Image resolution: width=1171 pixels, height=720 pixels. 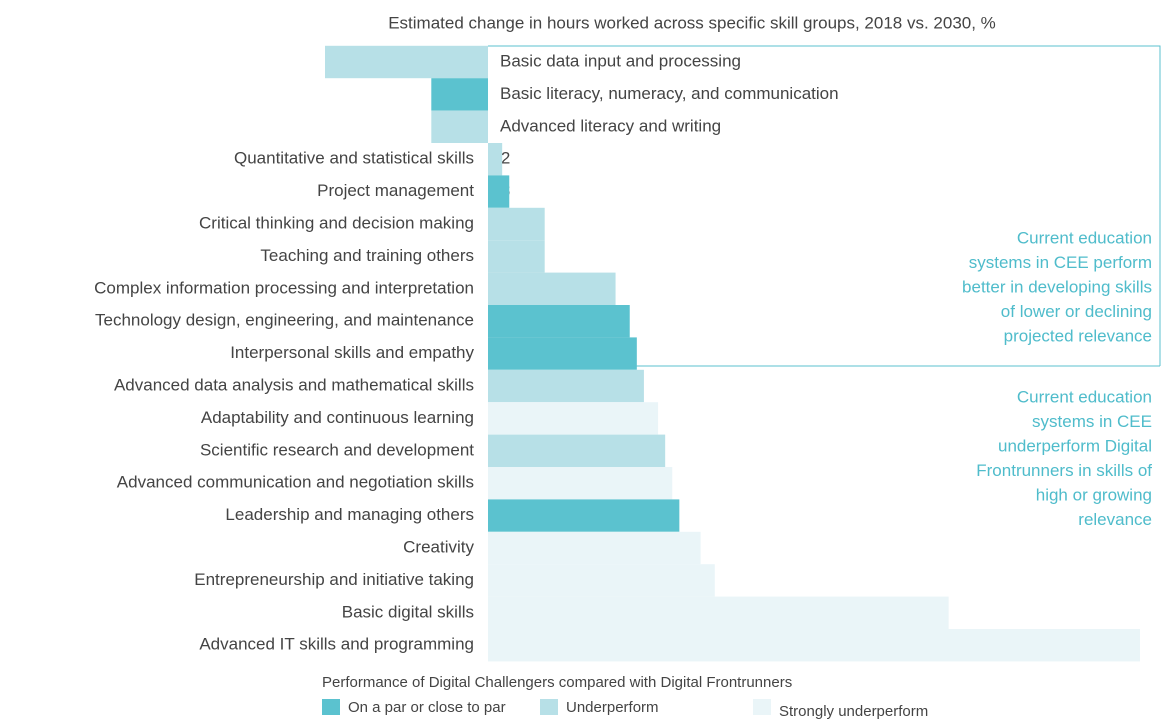 I want to click on category-label: Adaptability and continuous learning, so click(x=337, y=417).